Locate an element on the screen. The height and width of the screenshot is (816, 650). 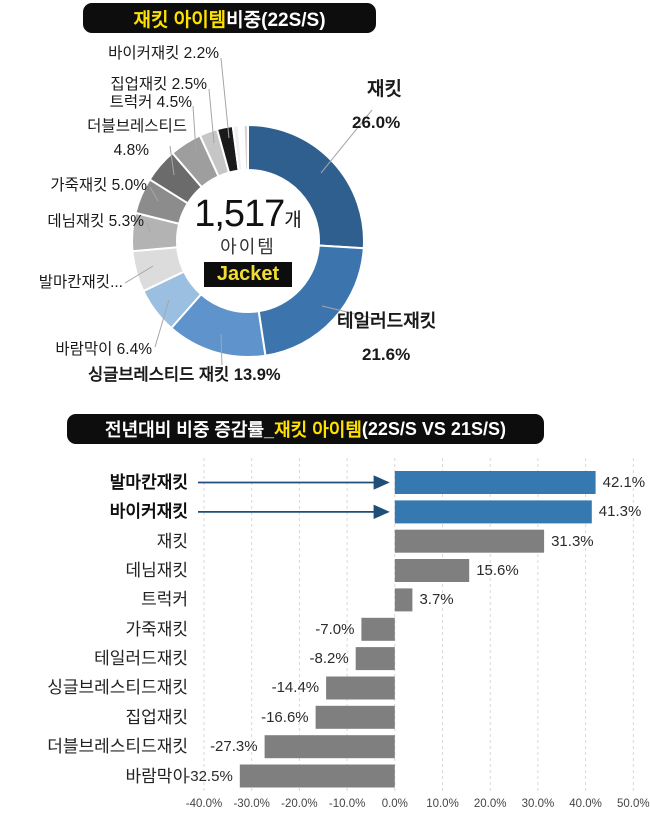
item-count-caption: 아이템 is located at coordinates (248, 247).